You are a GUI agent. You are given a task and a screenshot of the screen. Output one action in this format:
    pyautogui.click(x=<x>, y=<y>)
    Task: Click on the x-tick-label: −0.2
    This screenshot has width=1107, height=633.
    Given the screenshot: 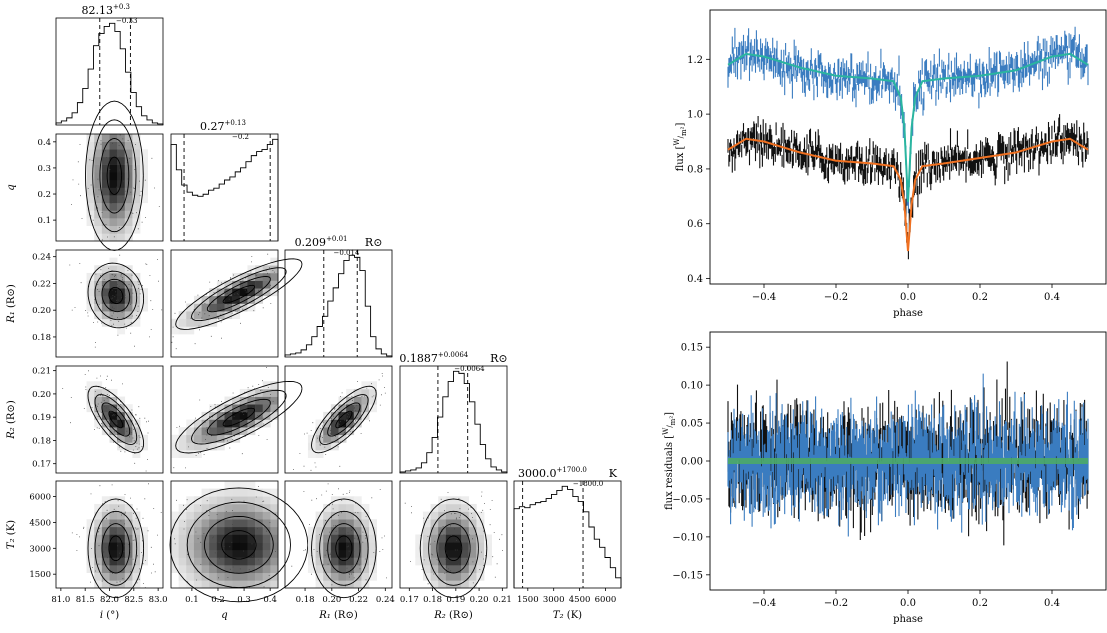 What is the action you would take?
    pyautogui.click(x=836, y=297)
    